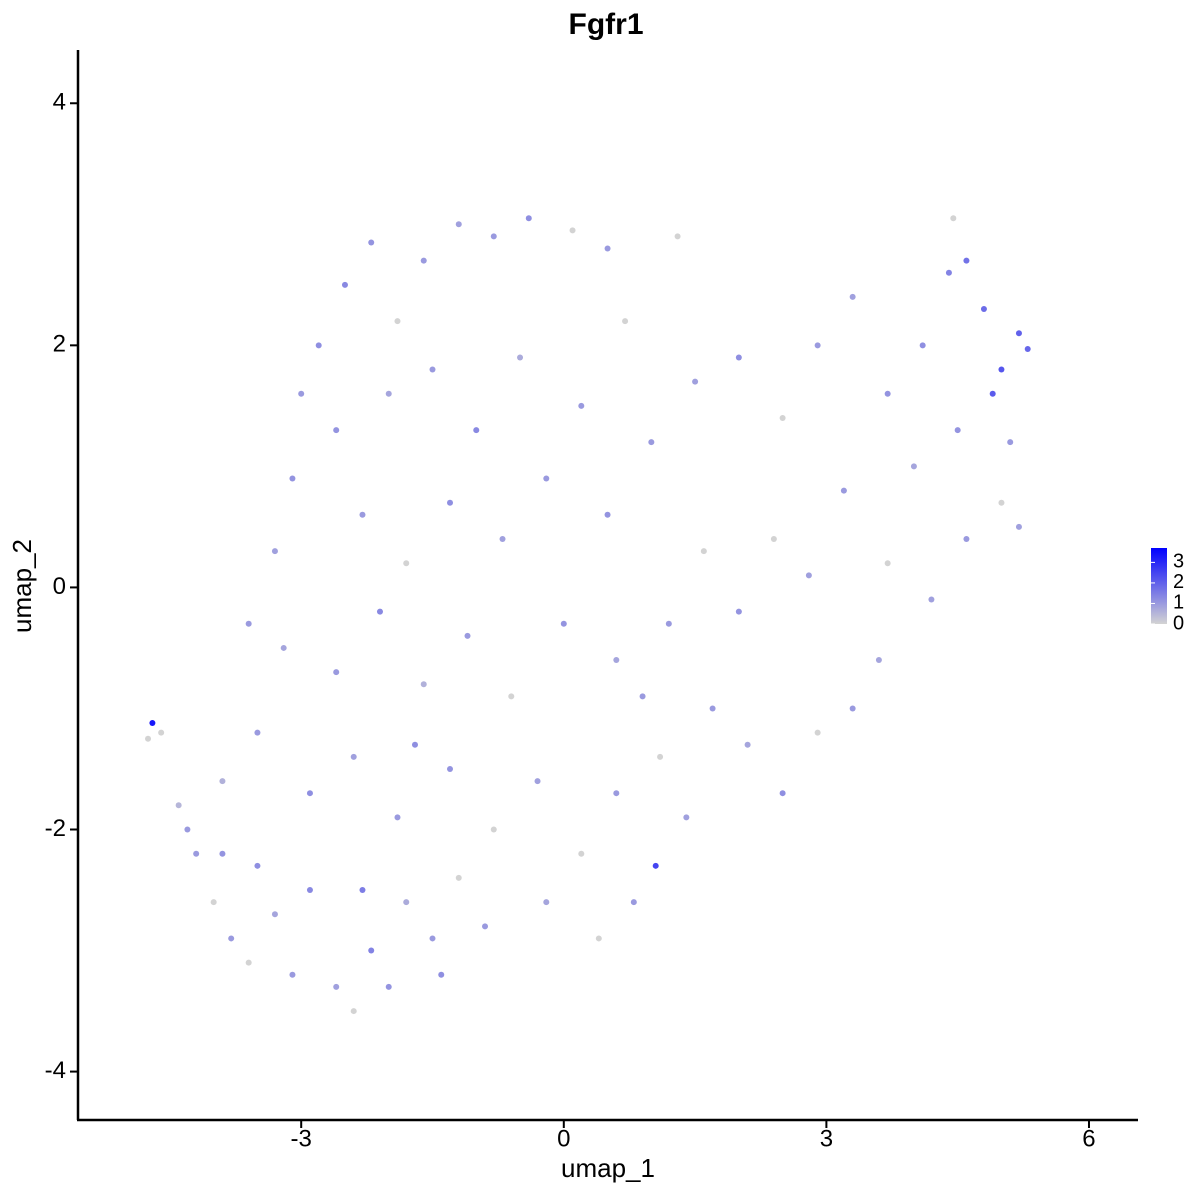 The image size is (1200, 1200). Describe the element at coordinates (563, 1138) in the screenshot. I see `x-tick-label: 0` at that location.